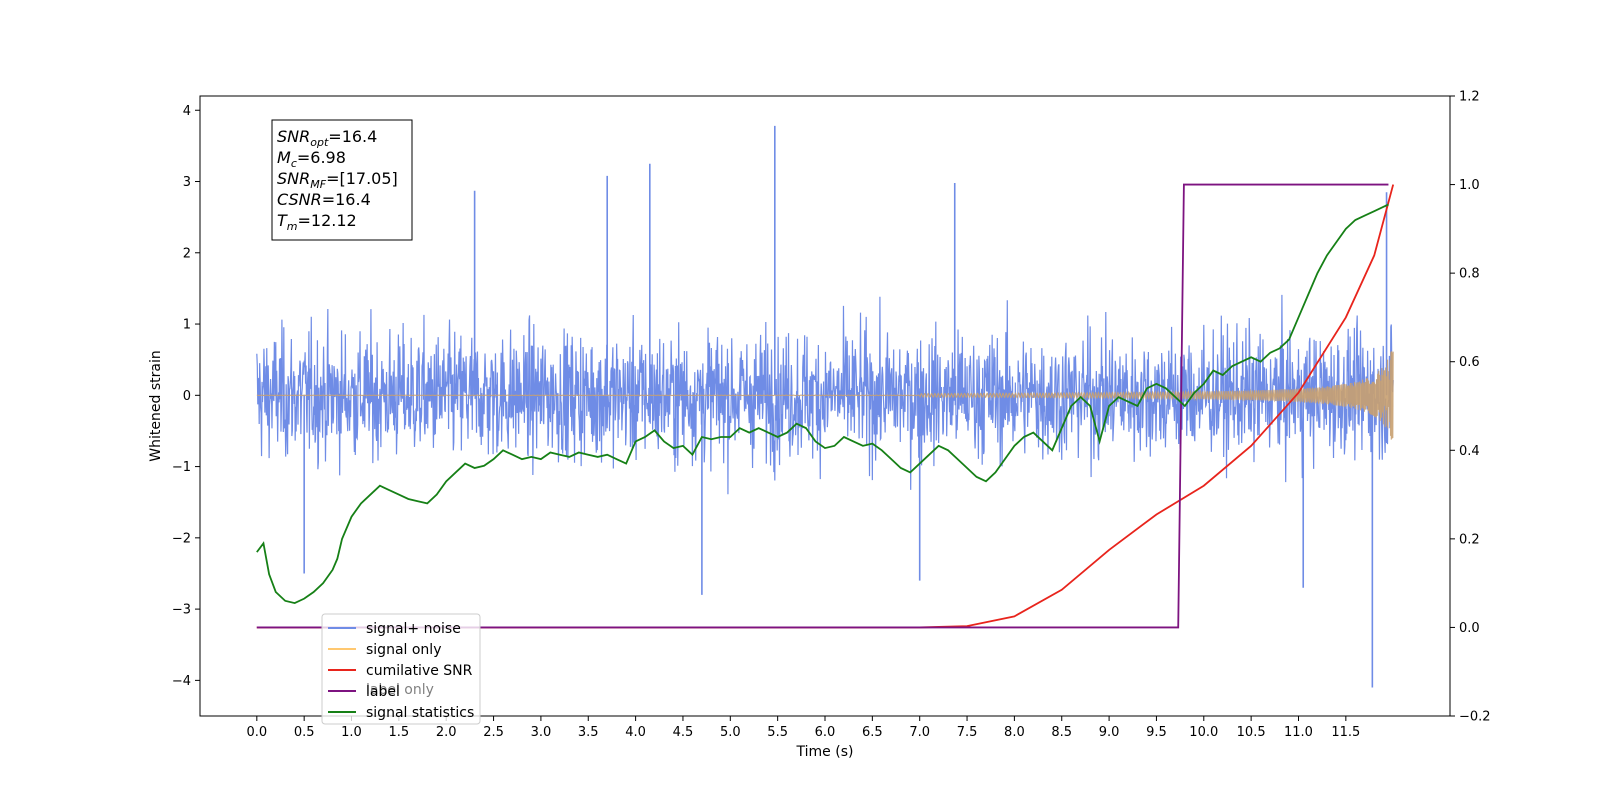  Describe the element at coordinates (1475, 717) in the screenshot. I see `y-right-tick-label: −0.2` at that location.